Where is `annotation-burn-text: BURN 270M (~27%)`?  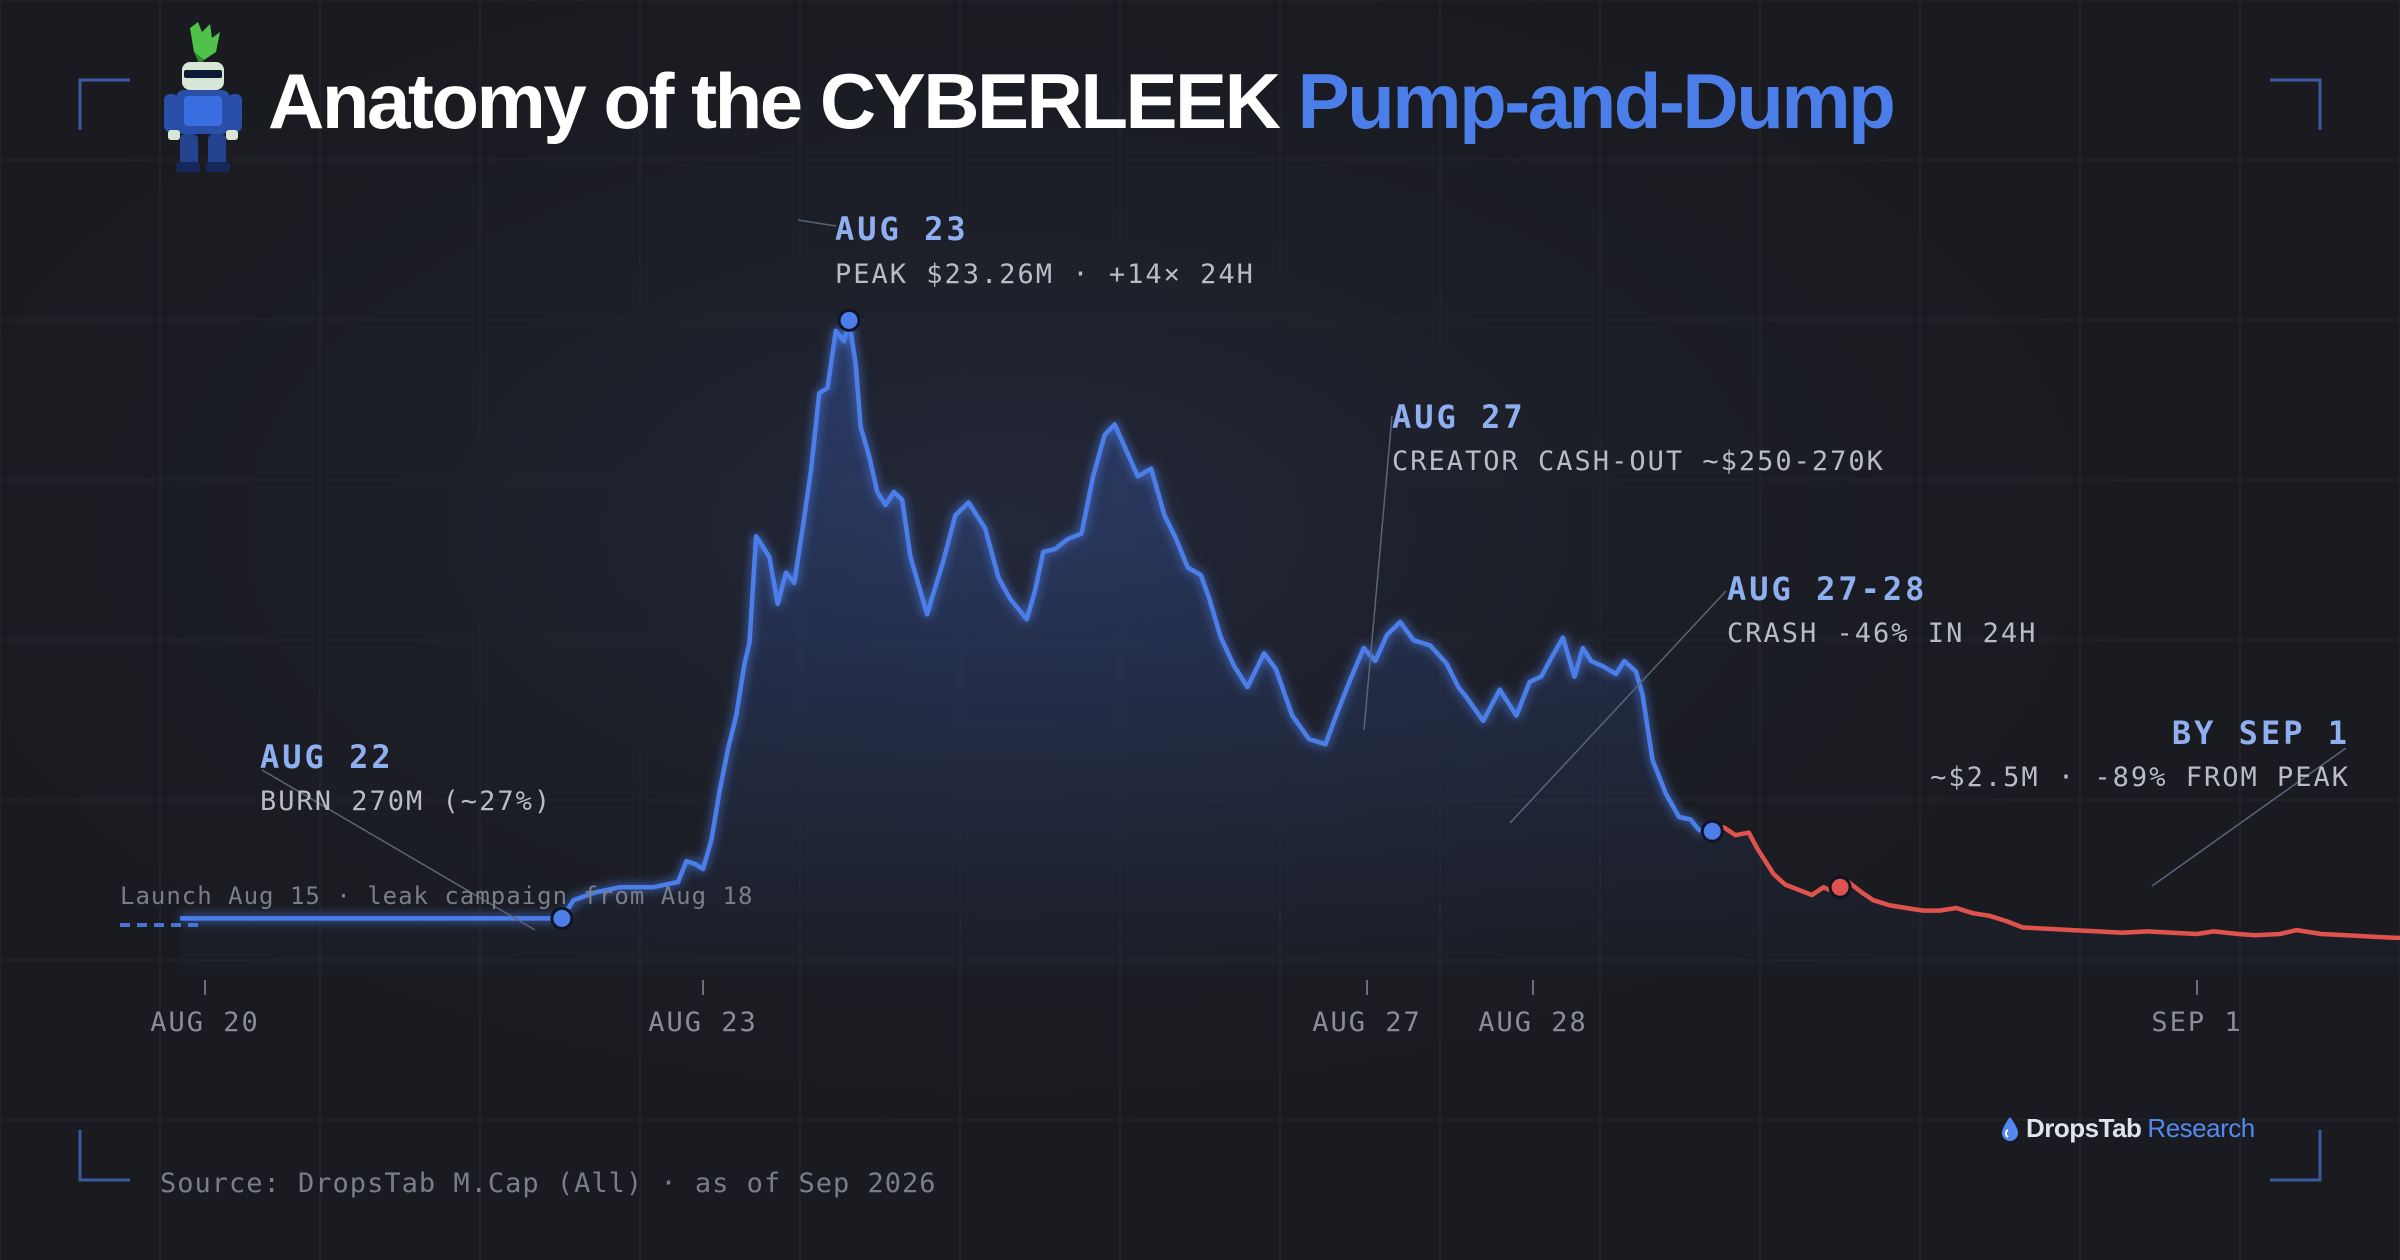 annotation-burn-text: BURN 270M (~27%) is located at coordinates (406, 801).